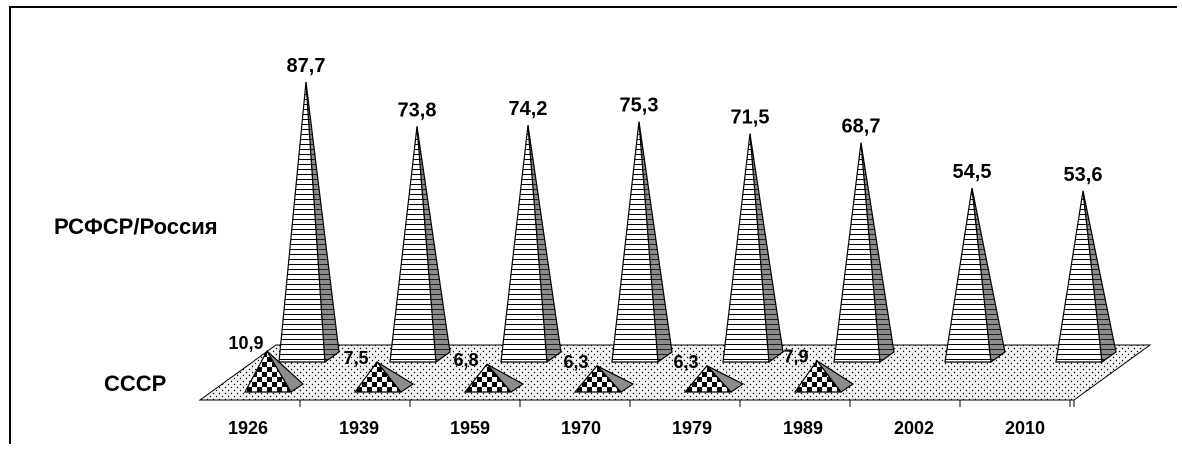 The width and height of the screenshot is (1182, 450). Describe the element at coordinates (1025, 428) in the screenshot. I see `x-tick-label: 2010` at that location.